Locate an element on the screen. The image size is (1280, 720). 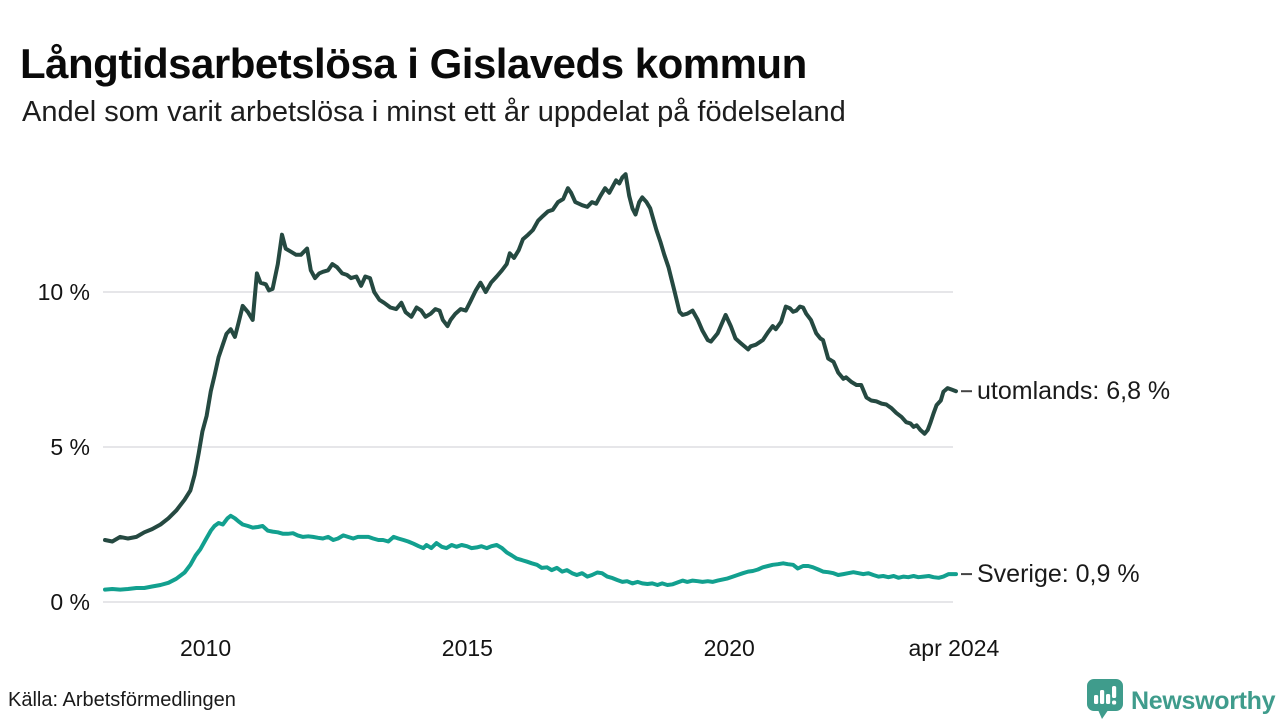
x-tick-label: 2020 is located at coordinates (729, 648).